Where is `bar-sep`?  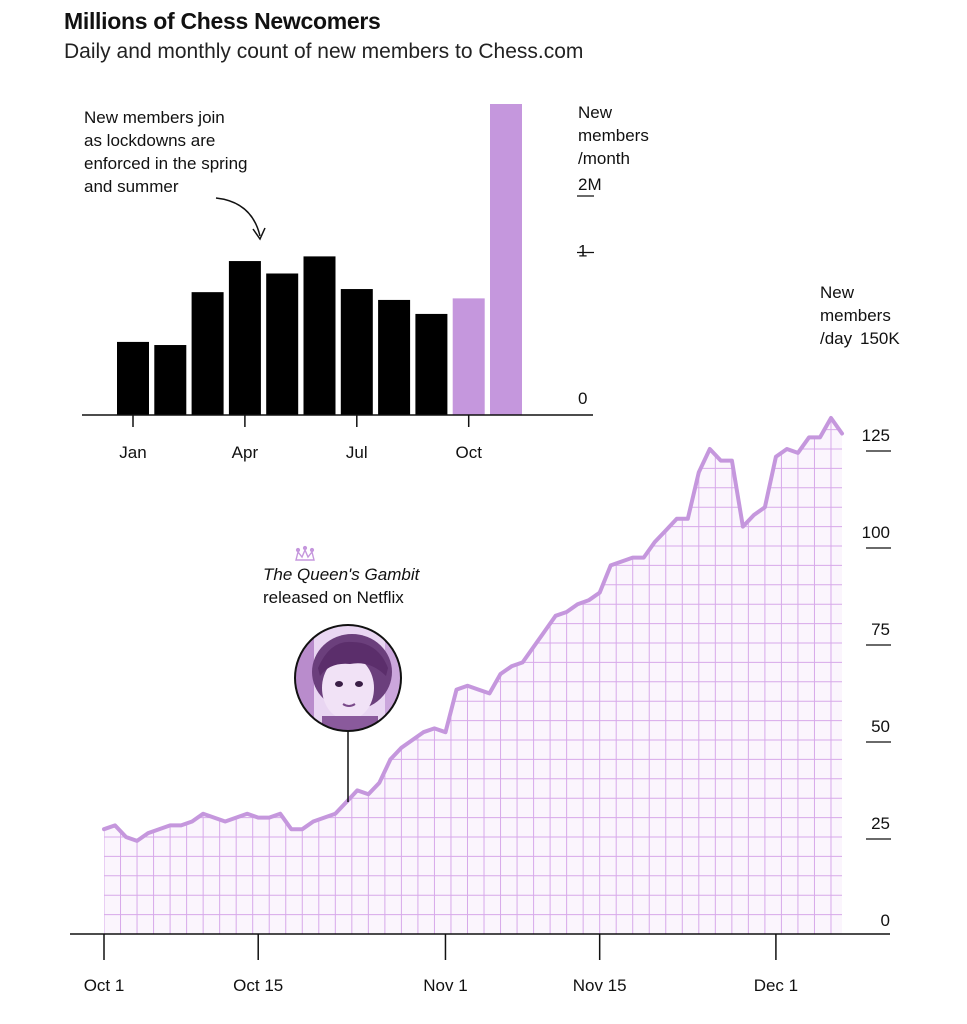
bar-sep is located at coordinates (431, 364).